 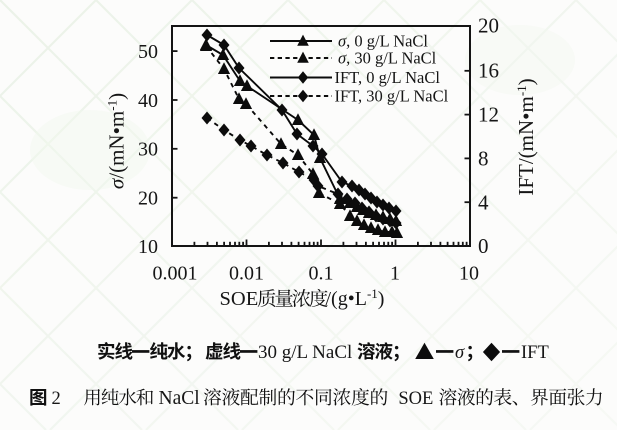 I want to click on svg-text: IFT/(mN•m-1), so click(x=526, y=136).